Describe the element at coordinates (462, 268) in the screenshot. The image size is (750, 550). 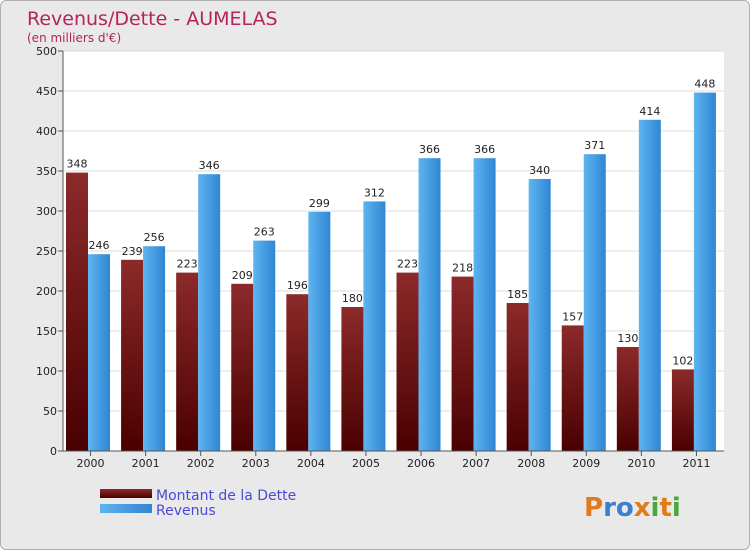
I see `data-label-dette: 218` at that location.